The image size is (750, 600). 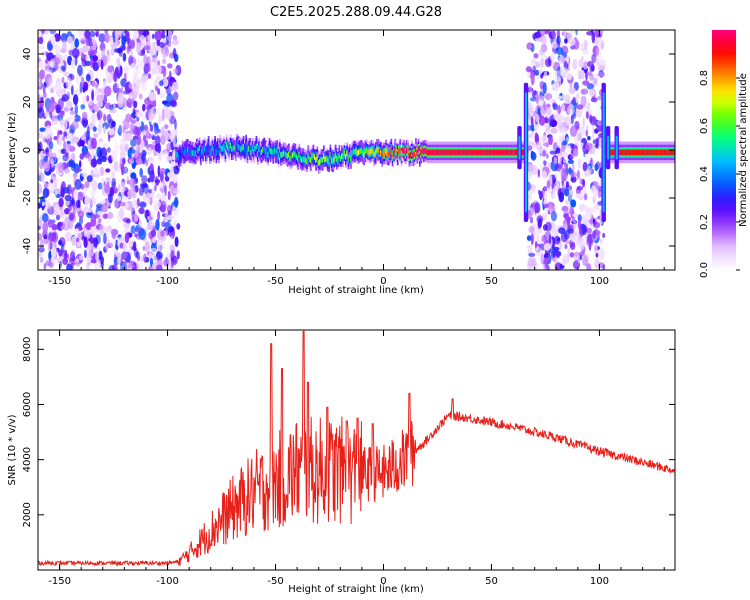 I want to click on x-tick-label: -50, so click(x=275, y=281).